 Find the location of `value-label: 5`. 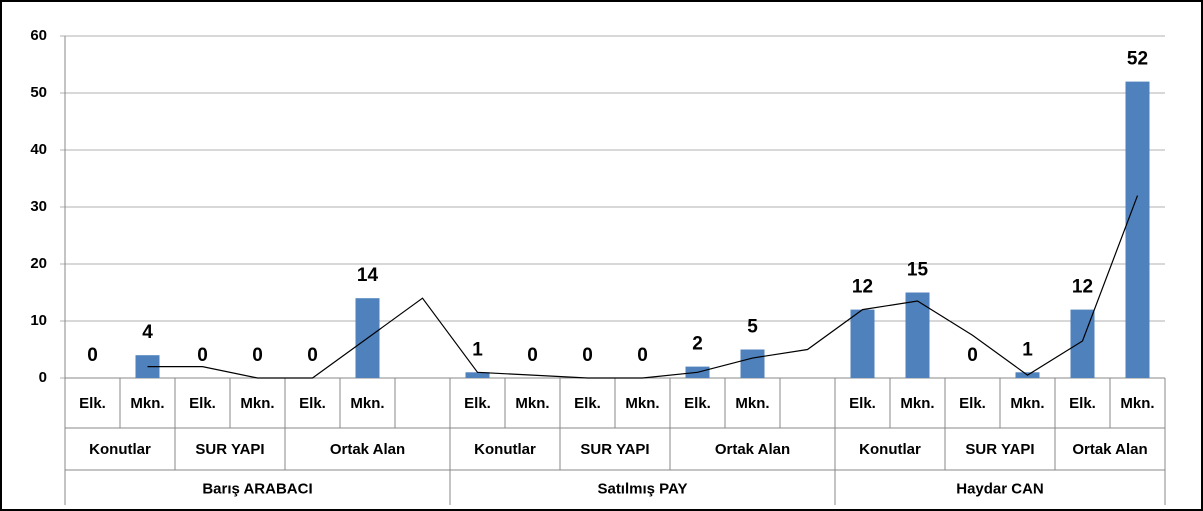

value-label: 5 is located at coordinates (752, 327).